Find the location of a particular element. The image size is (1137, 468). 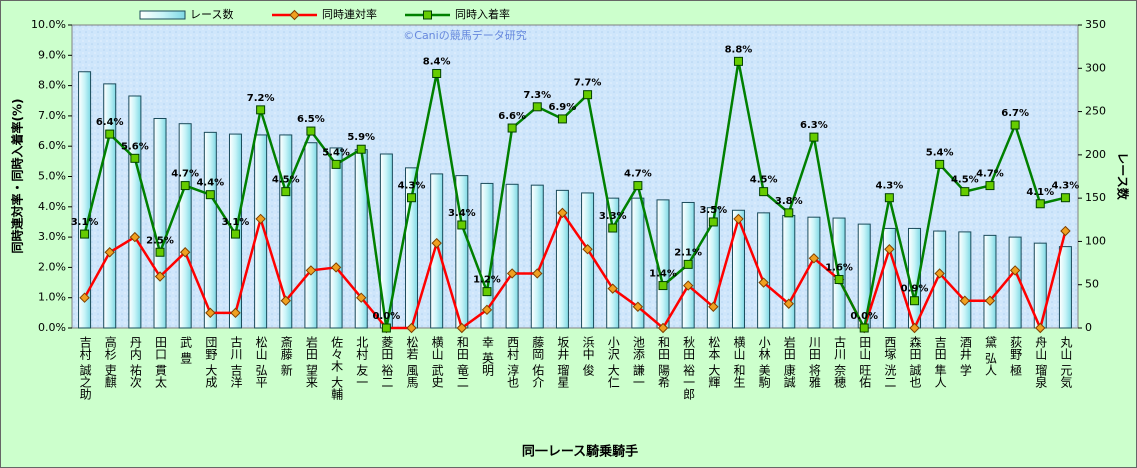

value-label: 4.3% is located at coordinates (412, 186).